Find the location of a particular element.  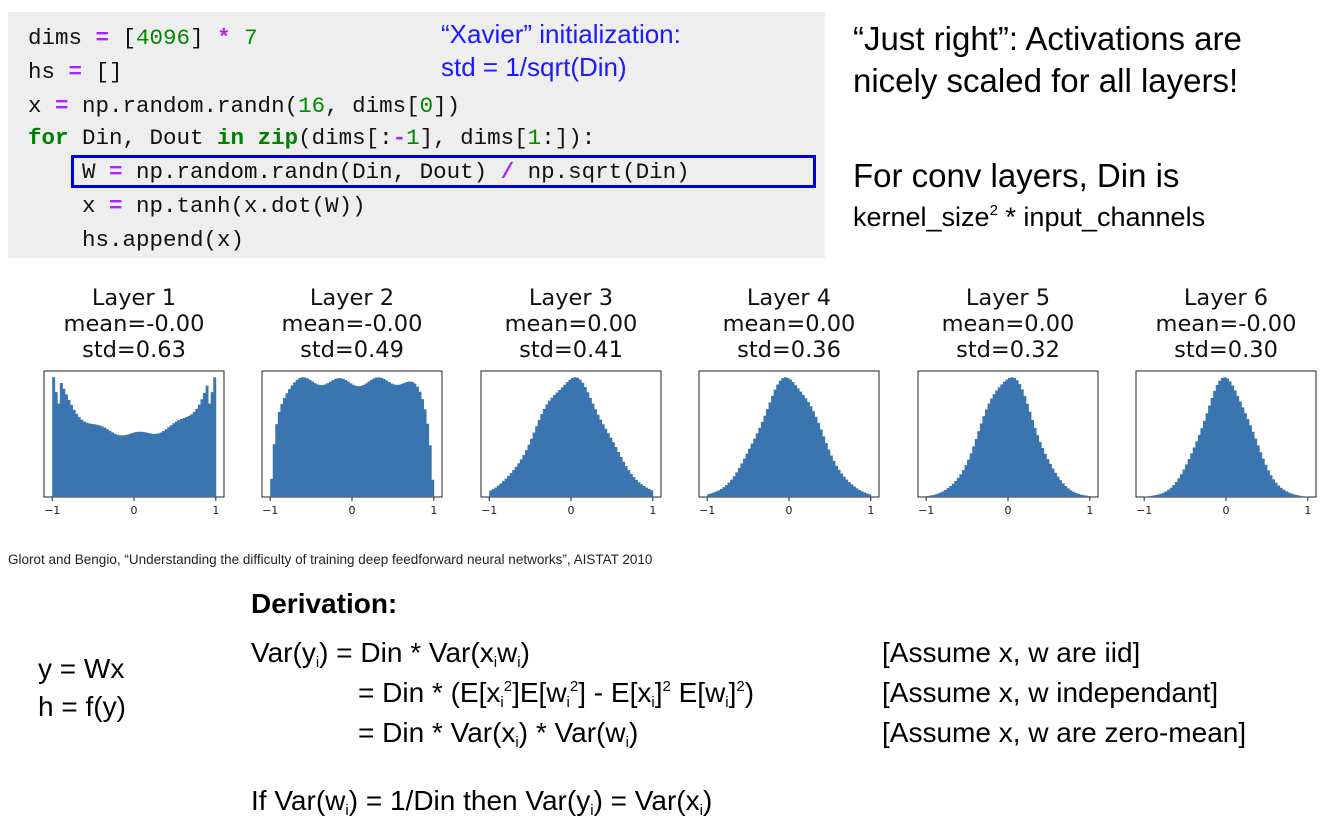

assumption-zero-mean: [Assume x, w are zero-mean] is located at coordinates (1064, 732).